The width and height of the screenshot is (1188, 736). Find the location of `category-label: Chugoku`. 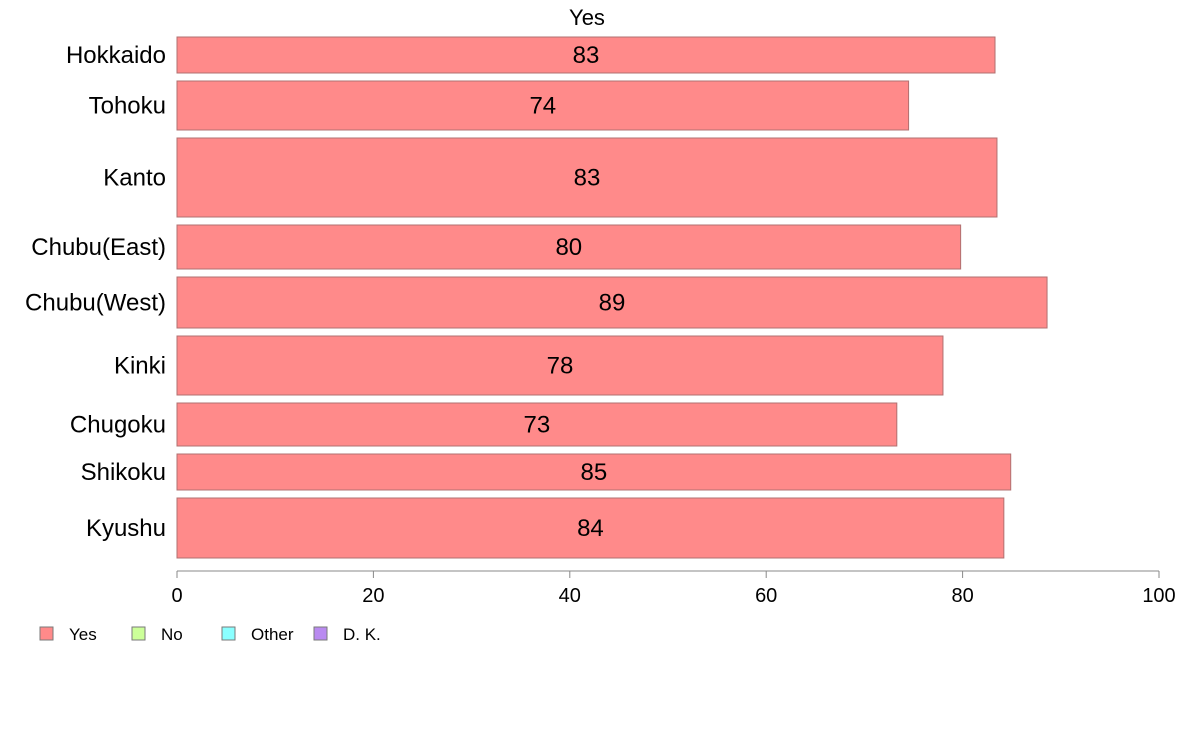

category-label: Chugoku is located at coordinates (118, 425).